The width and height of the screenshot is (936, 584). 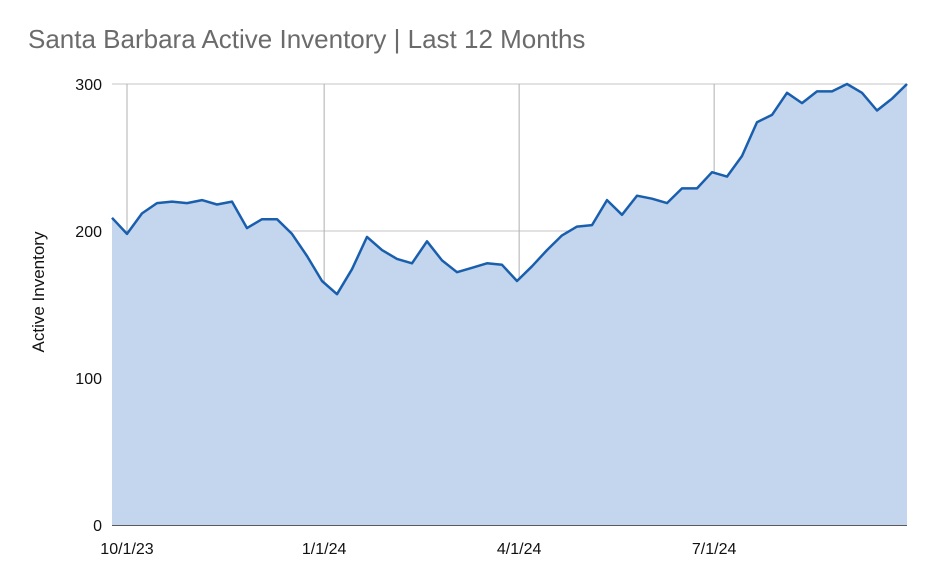 What do you see at coordinates (714, 549) in the screenshot?
I see `x-tick-label: 7/1/24` at bounding box center [714, 549].